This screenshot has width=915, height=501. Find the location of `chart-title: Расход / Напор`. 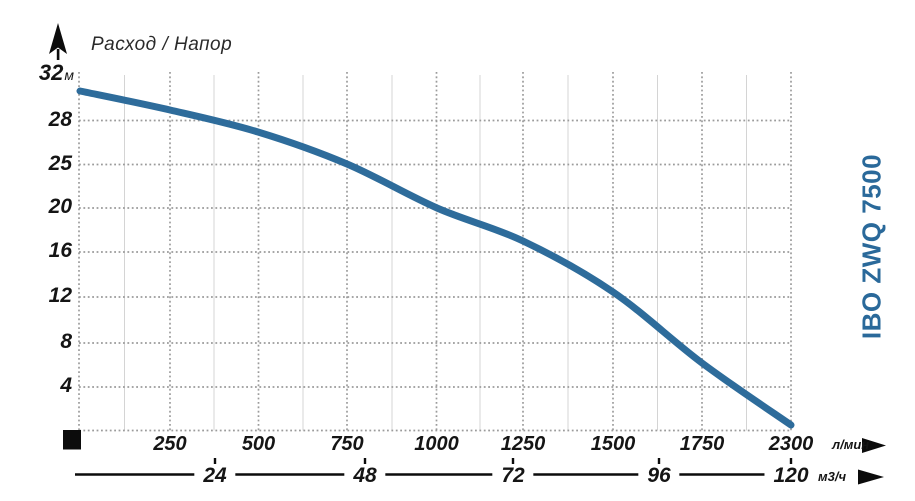

chart-title: Расход / Напор is located at coordinates (162, 44).